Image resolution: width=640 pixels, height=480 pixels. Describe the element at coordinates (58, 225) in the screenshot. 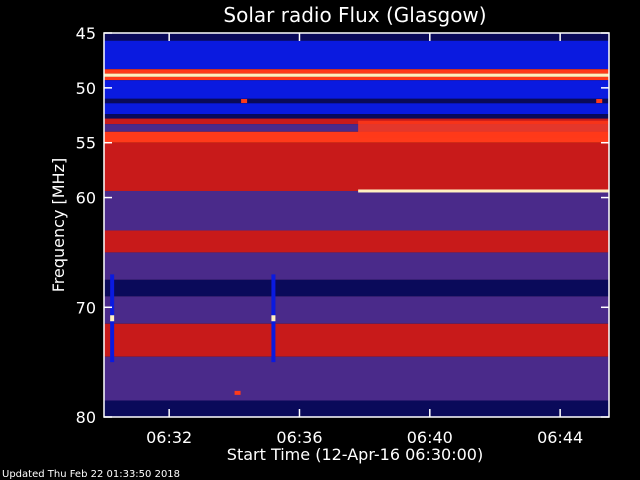

I see `y-axis-label: Frequency [MHz]` at that location.